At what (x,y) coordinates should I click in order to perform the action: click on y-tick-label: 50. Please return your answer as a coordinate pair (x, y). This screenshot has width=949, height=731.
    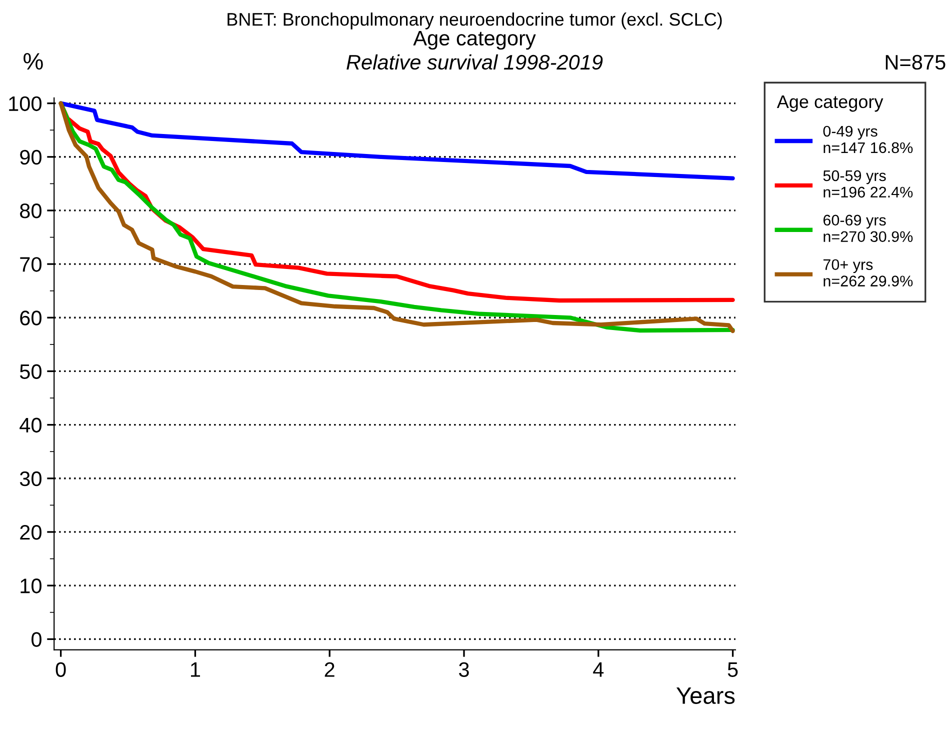
    Looking at the image, I should click on (31, 371).